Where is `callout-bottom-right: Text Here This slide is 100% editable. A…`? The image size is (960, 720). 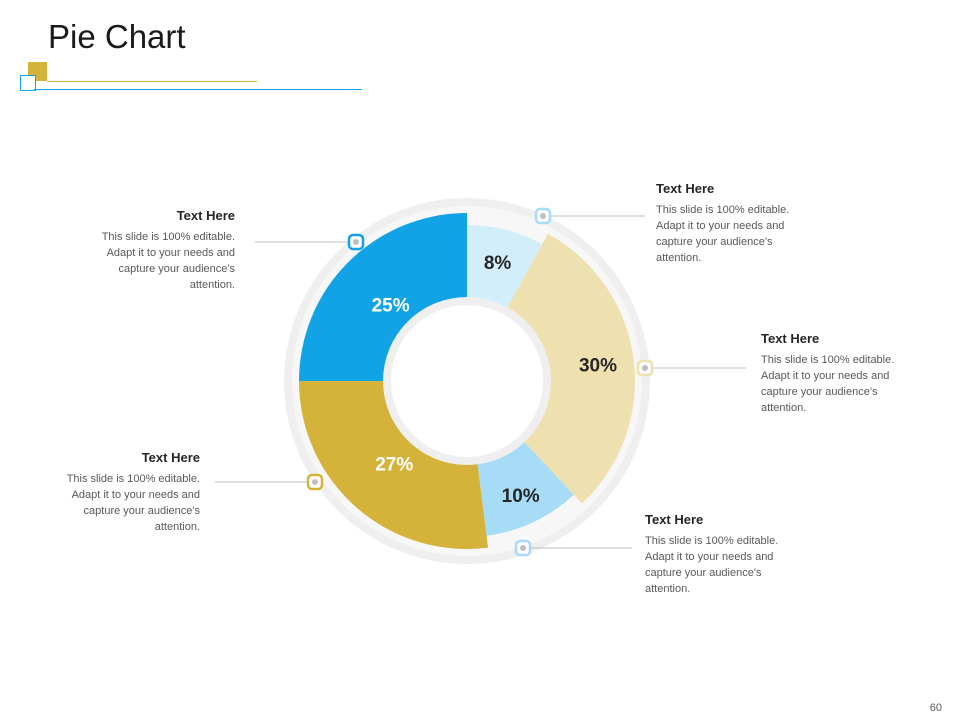
callout-bottom-right: Text Here This slide is 100% editable. A… is located at coordinates (720, 554).